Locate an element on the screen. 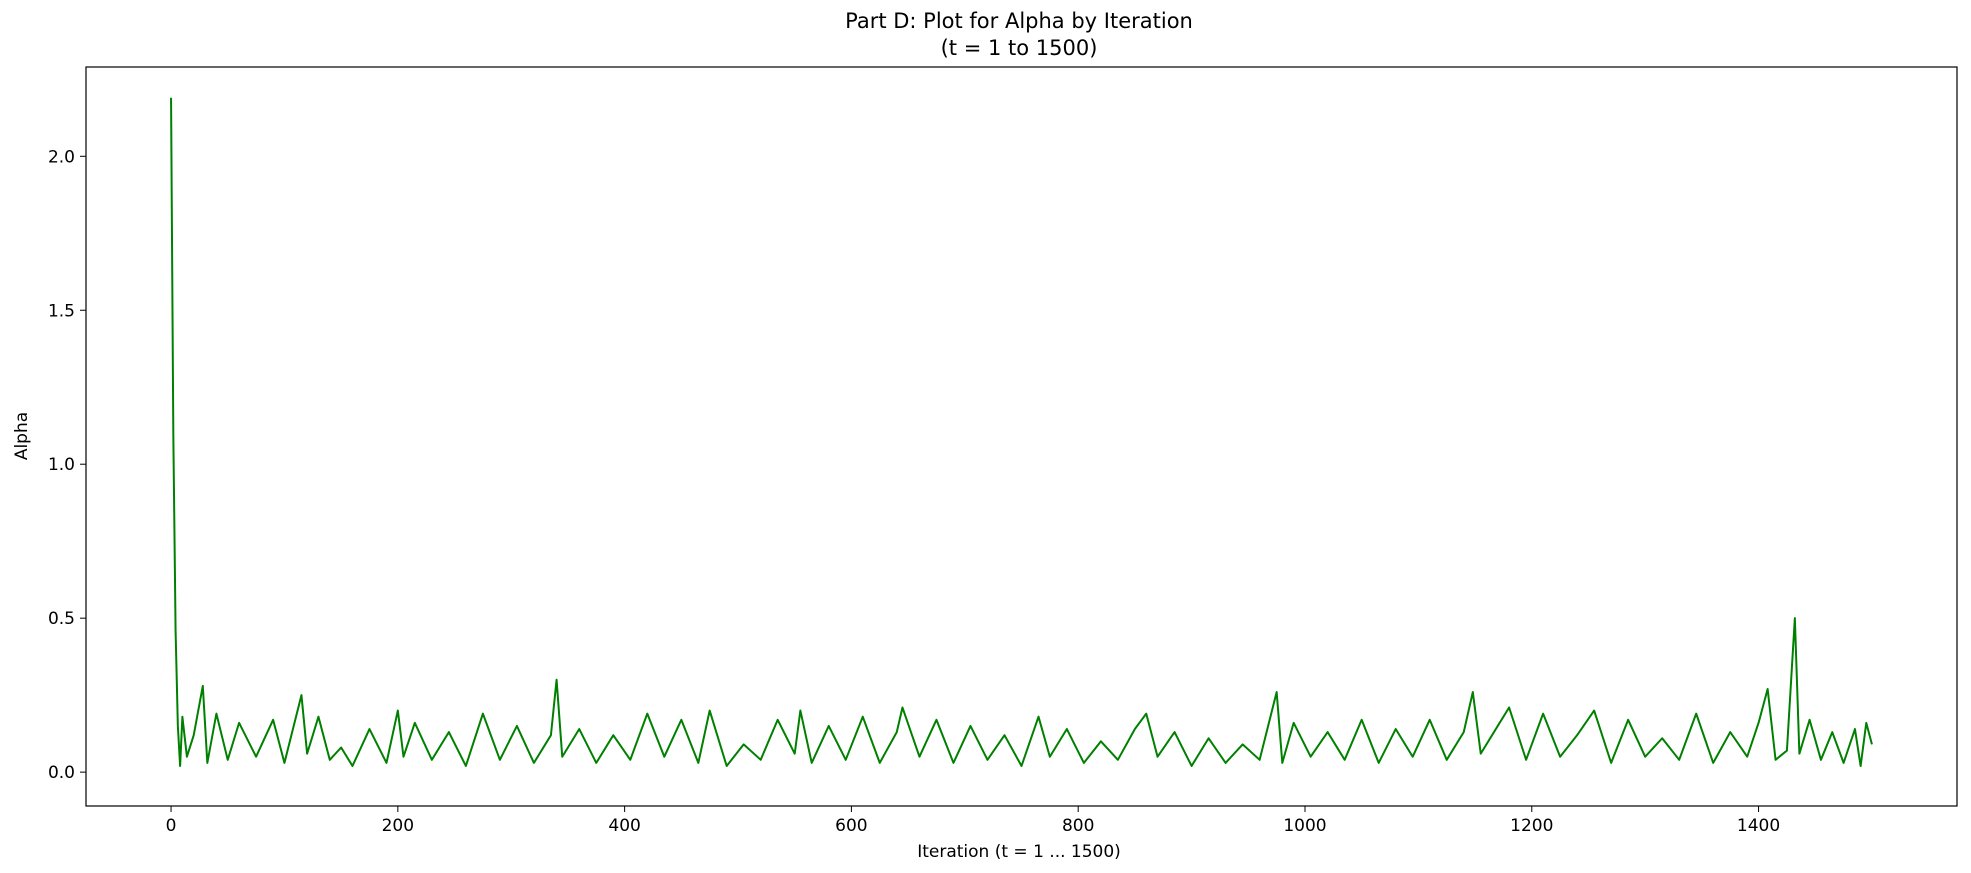 This screenshot has width=1971, height=873. x-tick-label: 0 is located at coordinates (171, 826).